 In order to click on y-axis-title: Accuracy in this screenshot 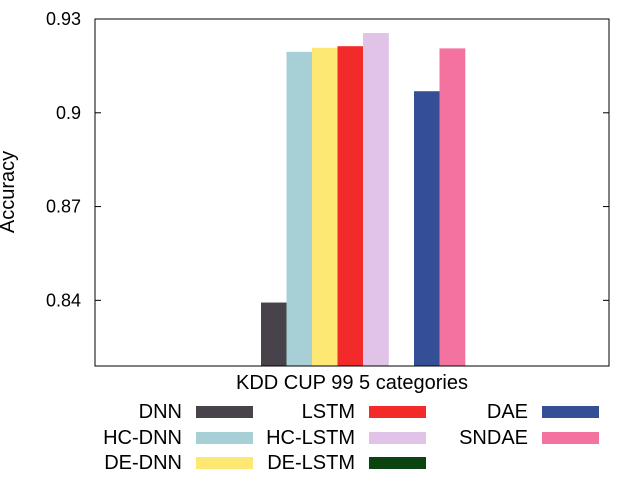, I will do `click(9, 192)`.